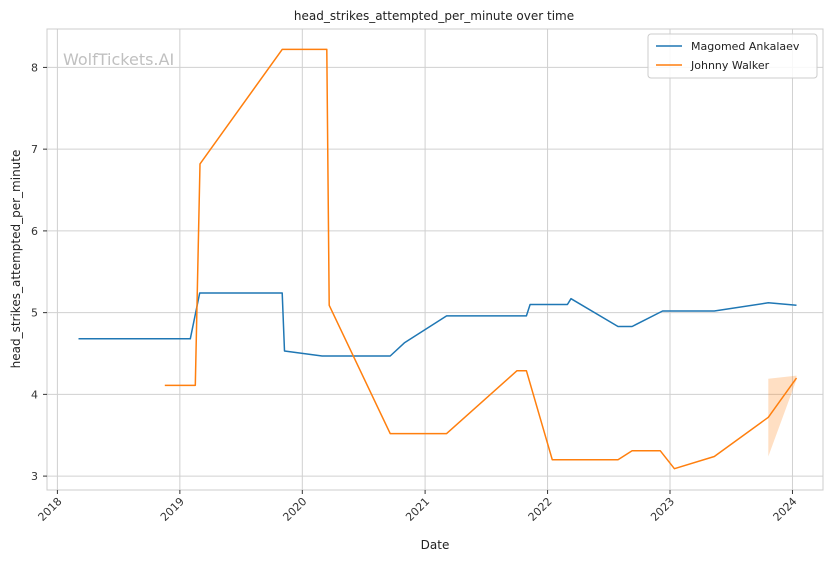 This screenshot has width=832, height=561. What do you see at coordinates (118, 59) in the screenshot?
I see `watermark: WolfTickets.AI` at bounding box center [118, 59].